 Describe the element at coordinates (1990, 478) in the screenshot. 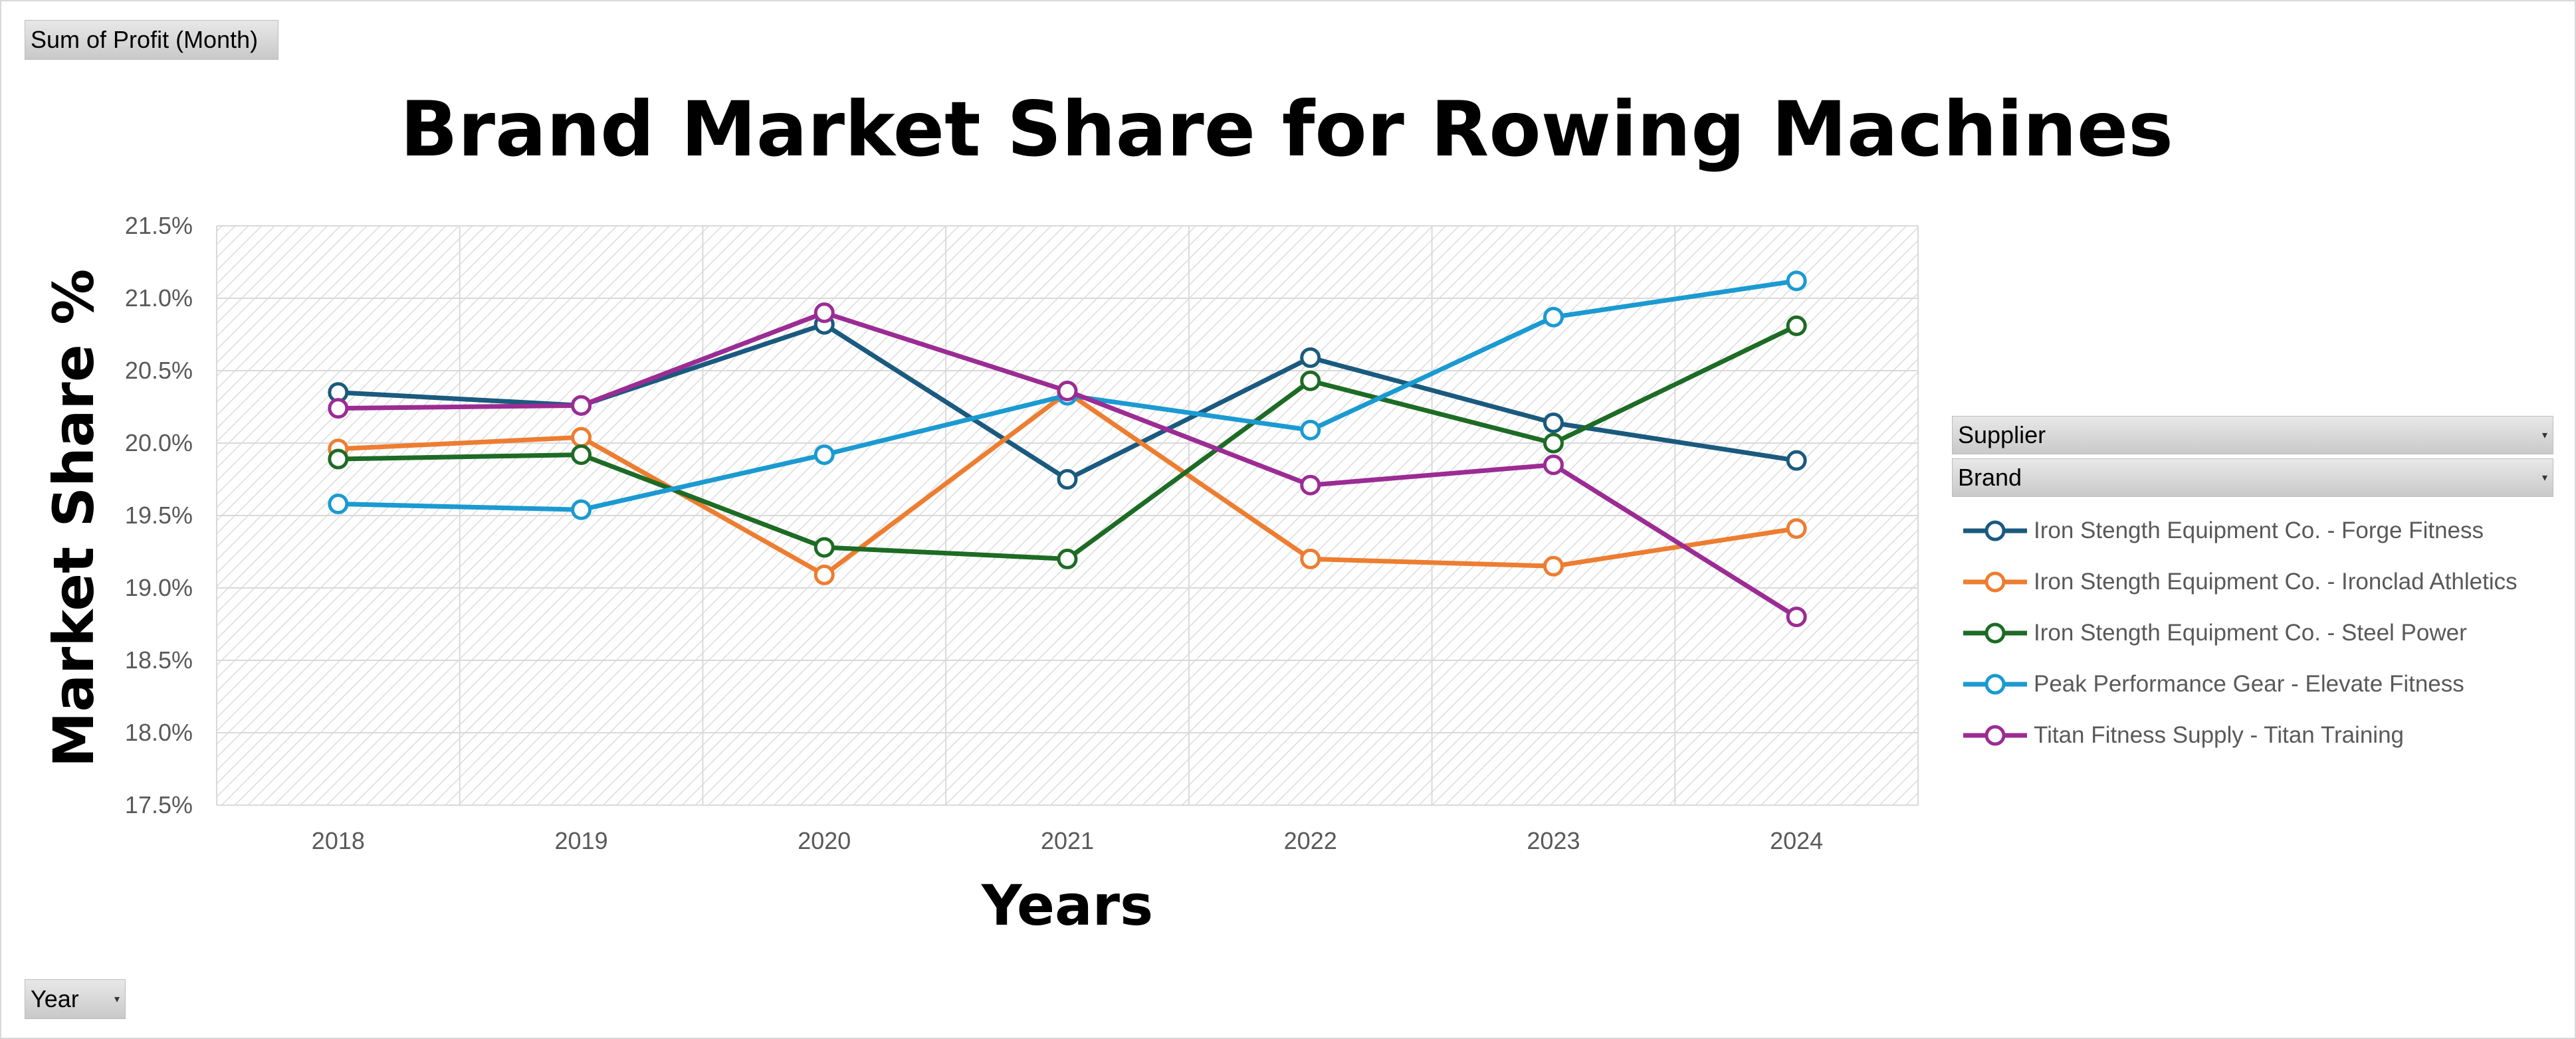

I see `brand-field-label: Brand` at that location.